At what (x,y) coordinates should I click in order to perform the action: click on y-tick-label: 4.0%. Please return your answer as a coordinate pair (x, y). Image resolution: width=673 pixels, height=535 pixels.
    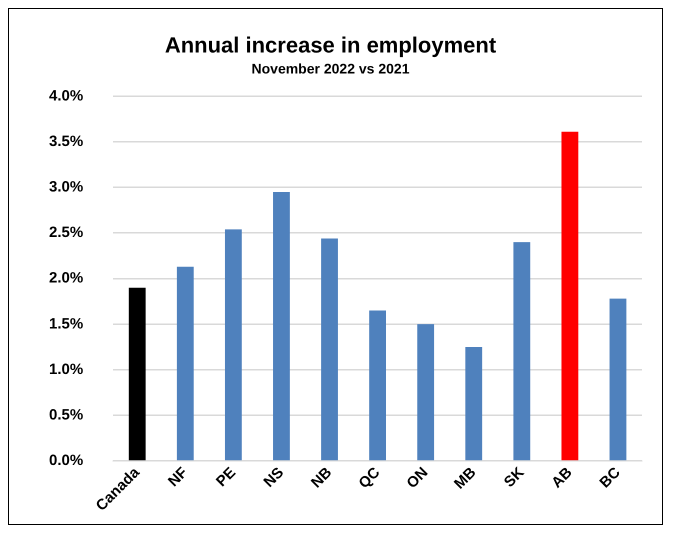
    Looking at the image, I should click on (66, 95).